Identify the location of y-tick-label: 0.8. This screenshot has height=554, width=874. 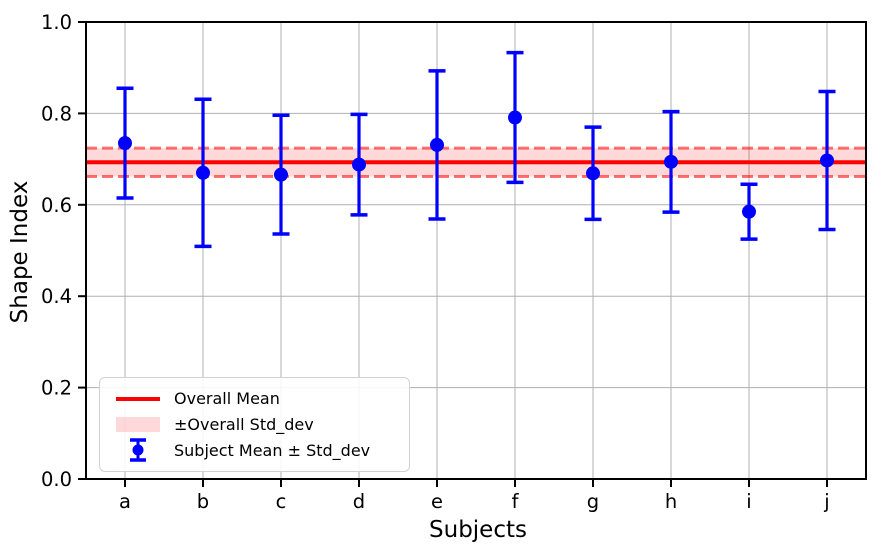
(56, 113).